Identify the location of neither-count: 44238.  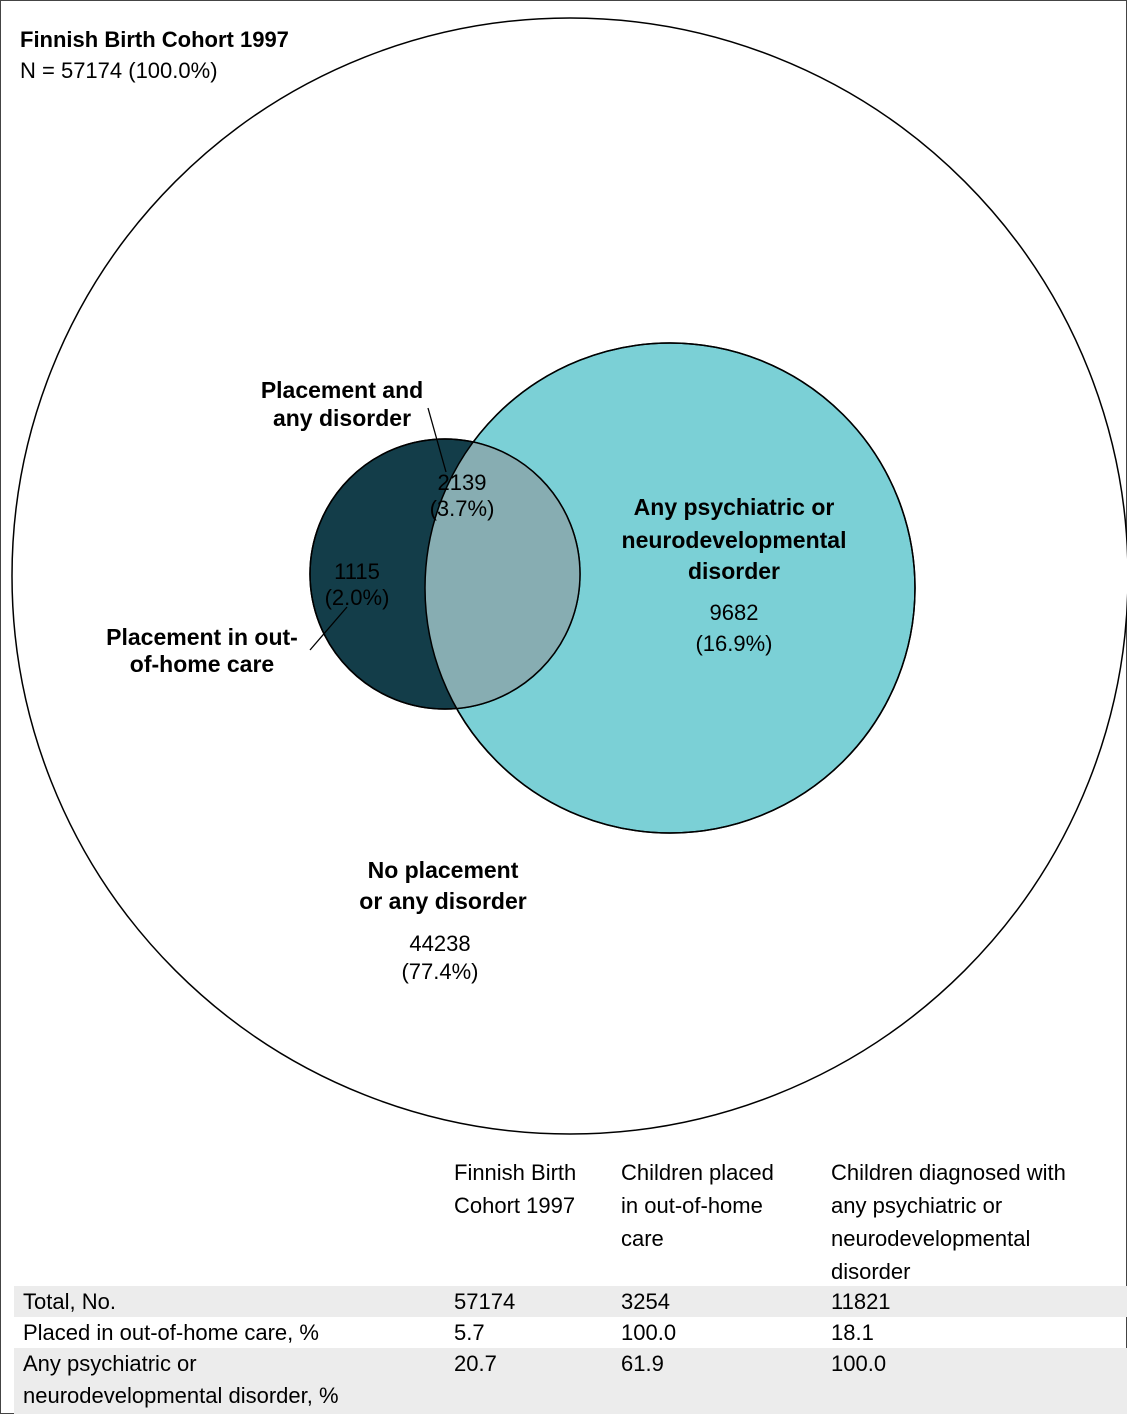
(439, 943).